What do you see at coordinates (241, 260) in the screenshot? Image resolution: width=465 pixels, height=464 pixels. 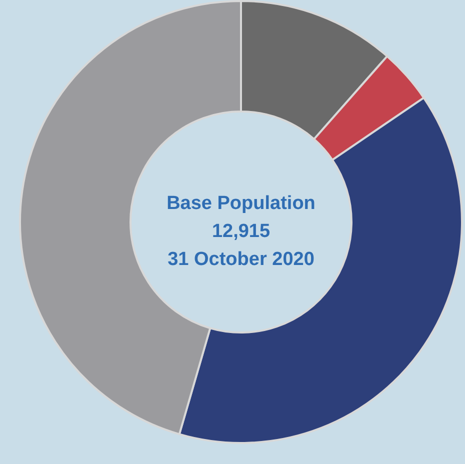 I see `text: 31 October 2020` at bounding box center [241, 260].